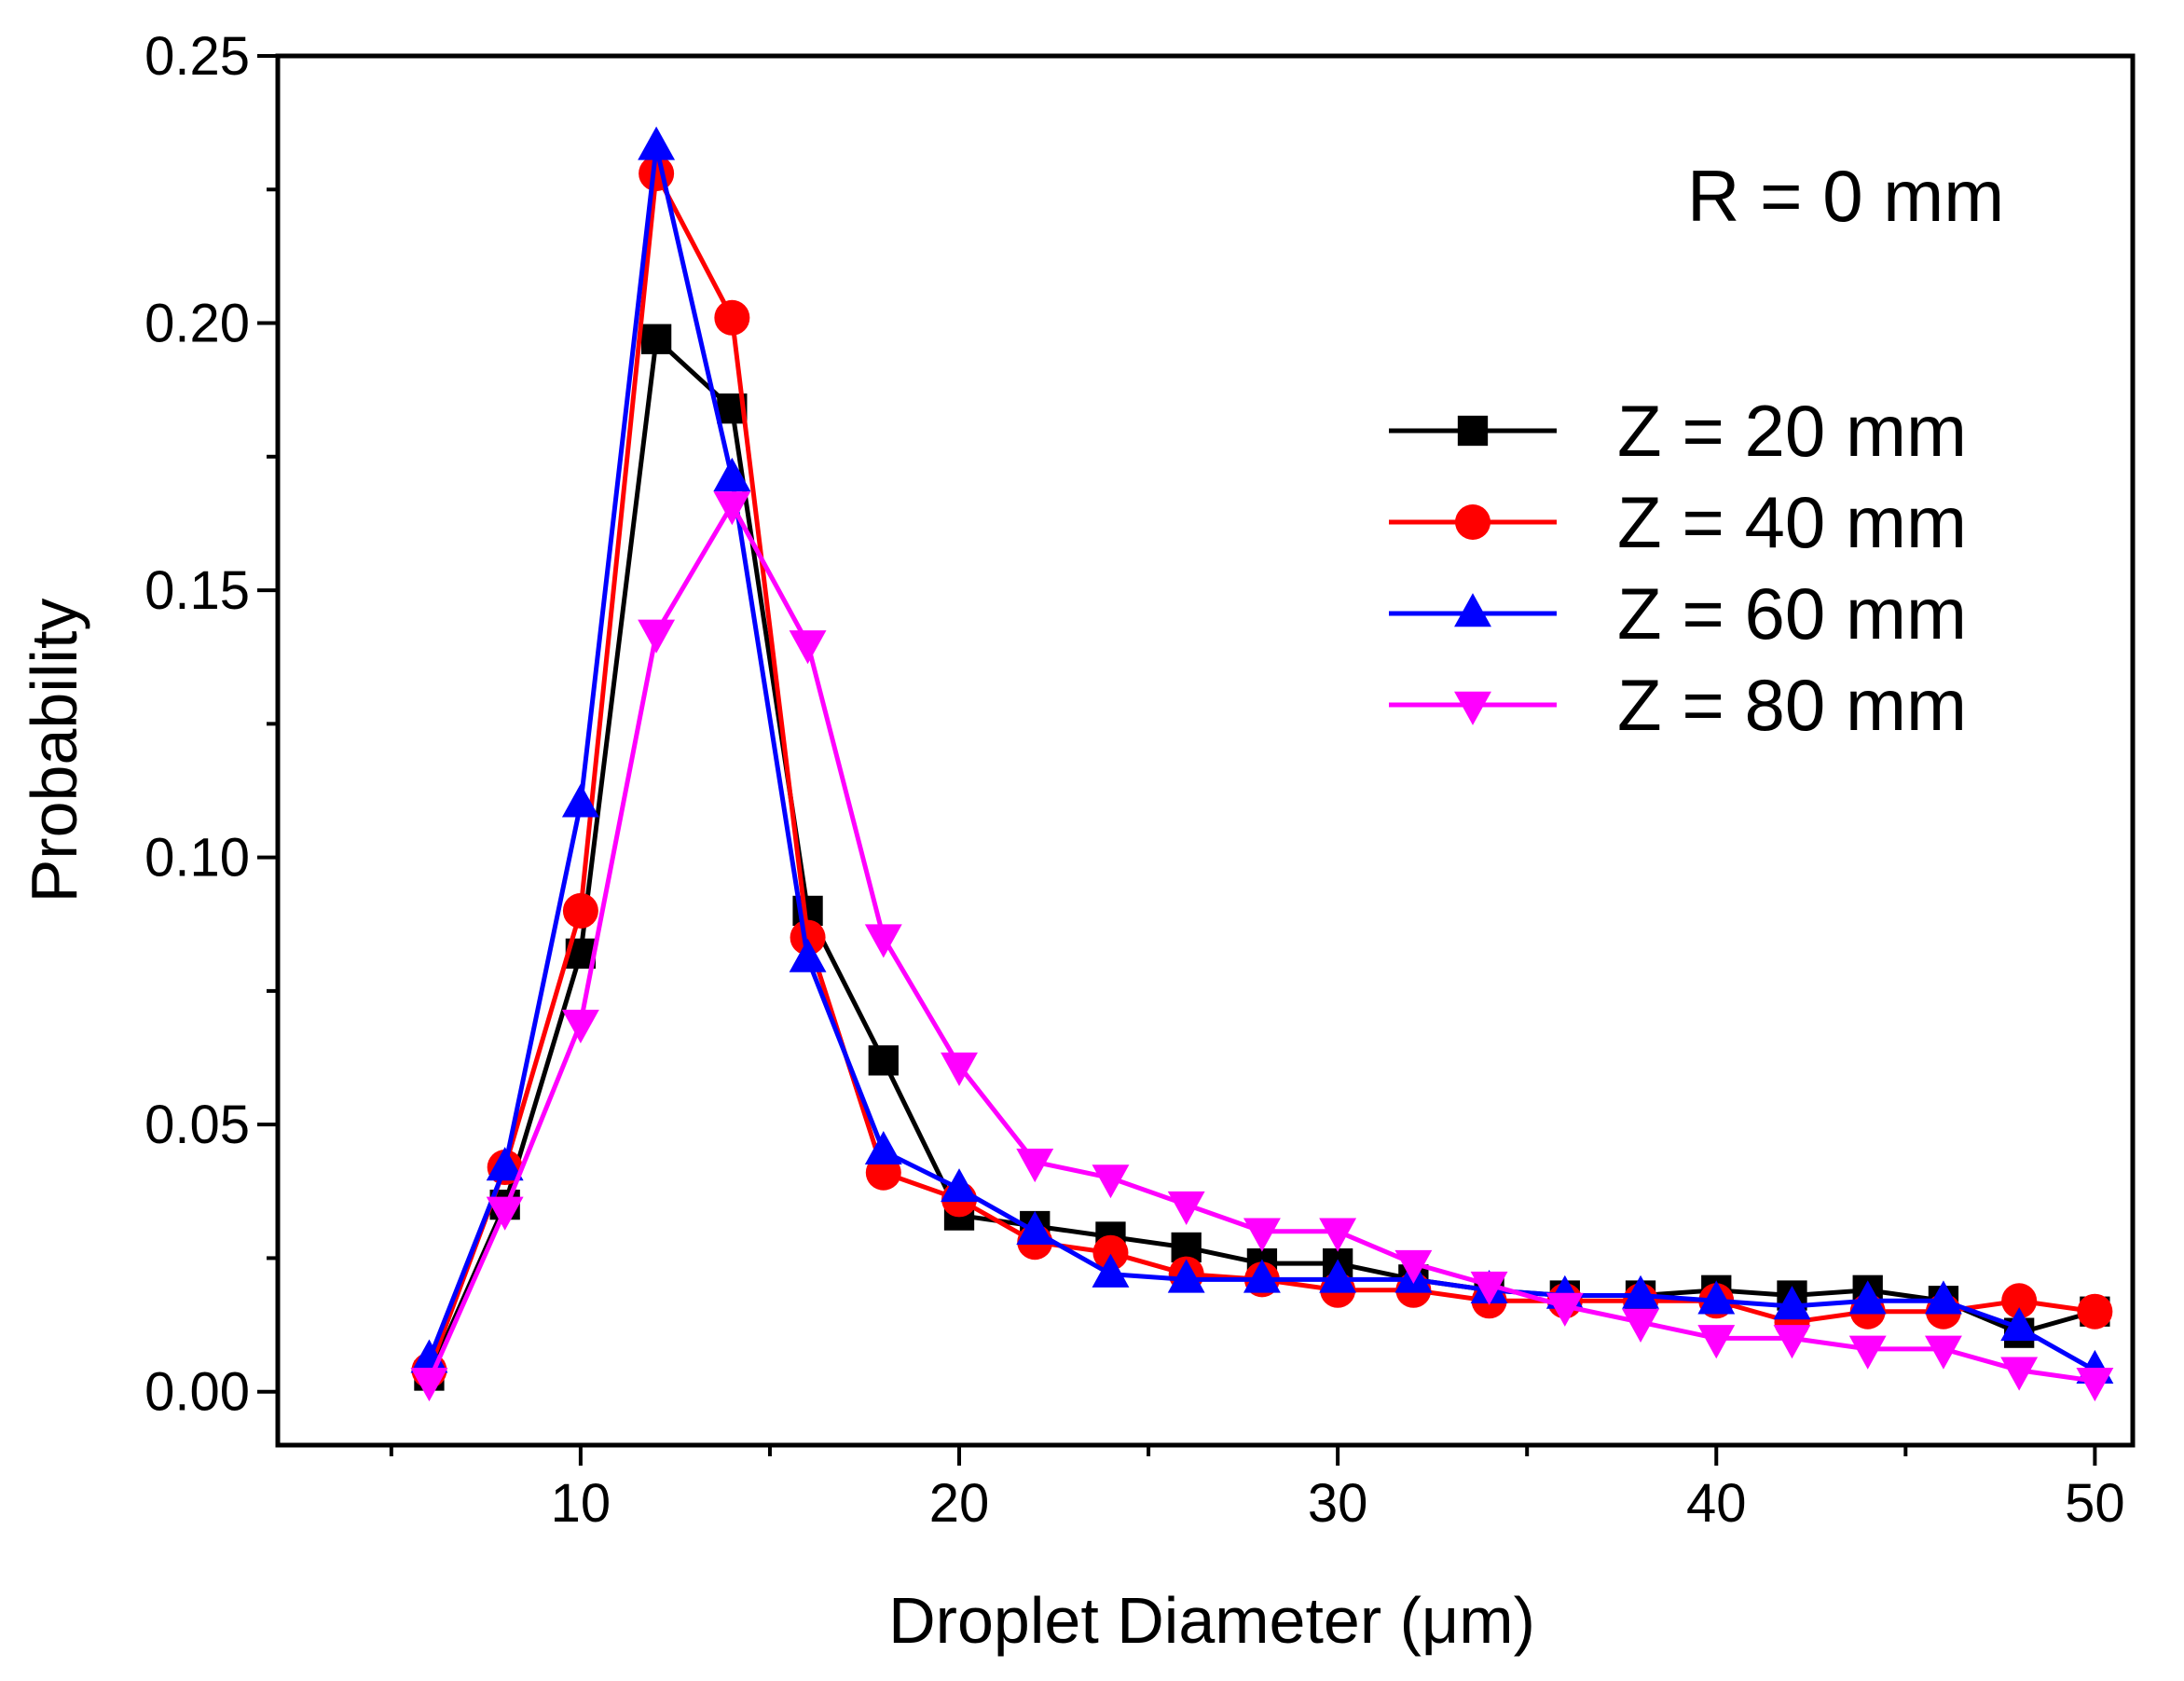 Image resolution: width=2184 pixels, height=1681 pixels. What do you see at coordinates (1792, 705) in the screenshot?
I see `legend-label: Z = 80 mm` at bounding box center [1792, 705].